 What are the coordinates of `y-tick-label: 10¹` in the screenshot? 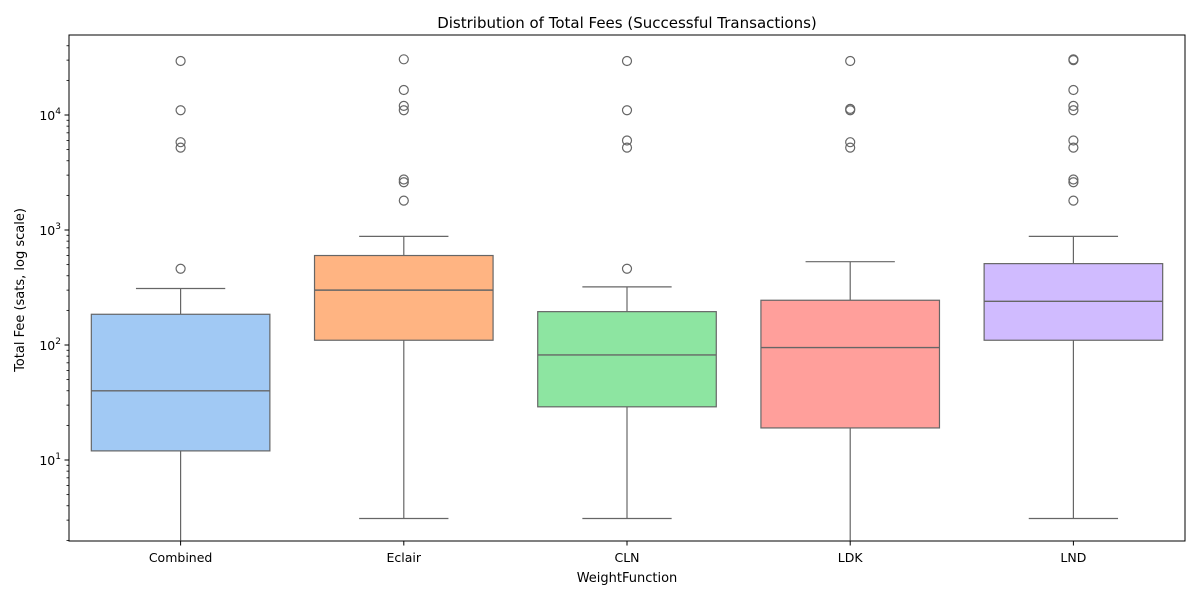 It's located at (50, 460).